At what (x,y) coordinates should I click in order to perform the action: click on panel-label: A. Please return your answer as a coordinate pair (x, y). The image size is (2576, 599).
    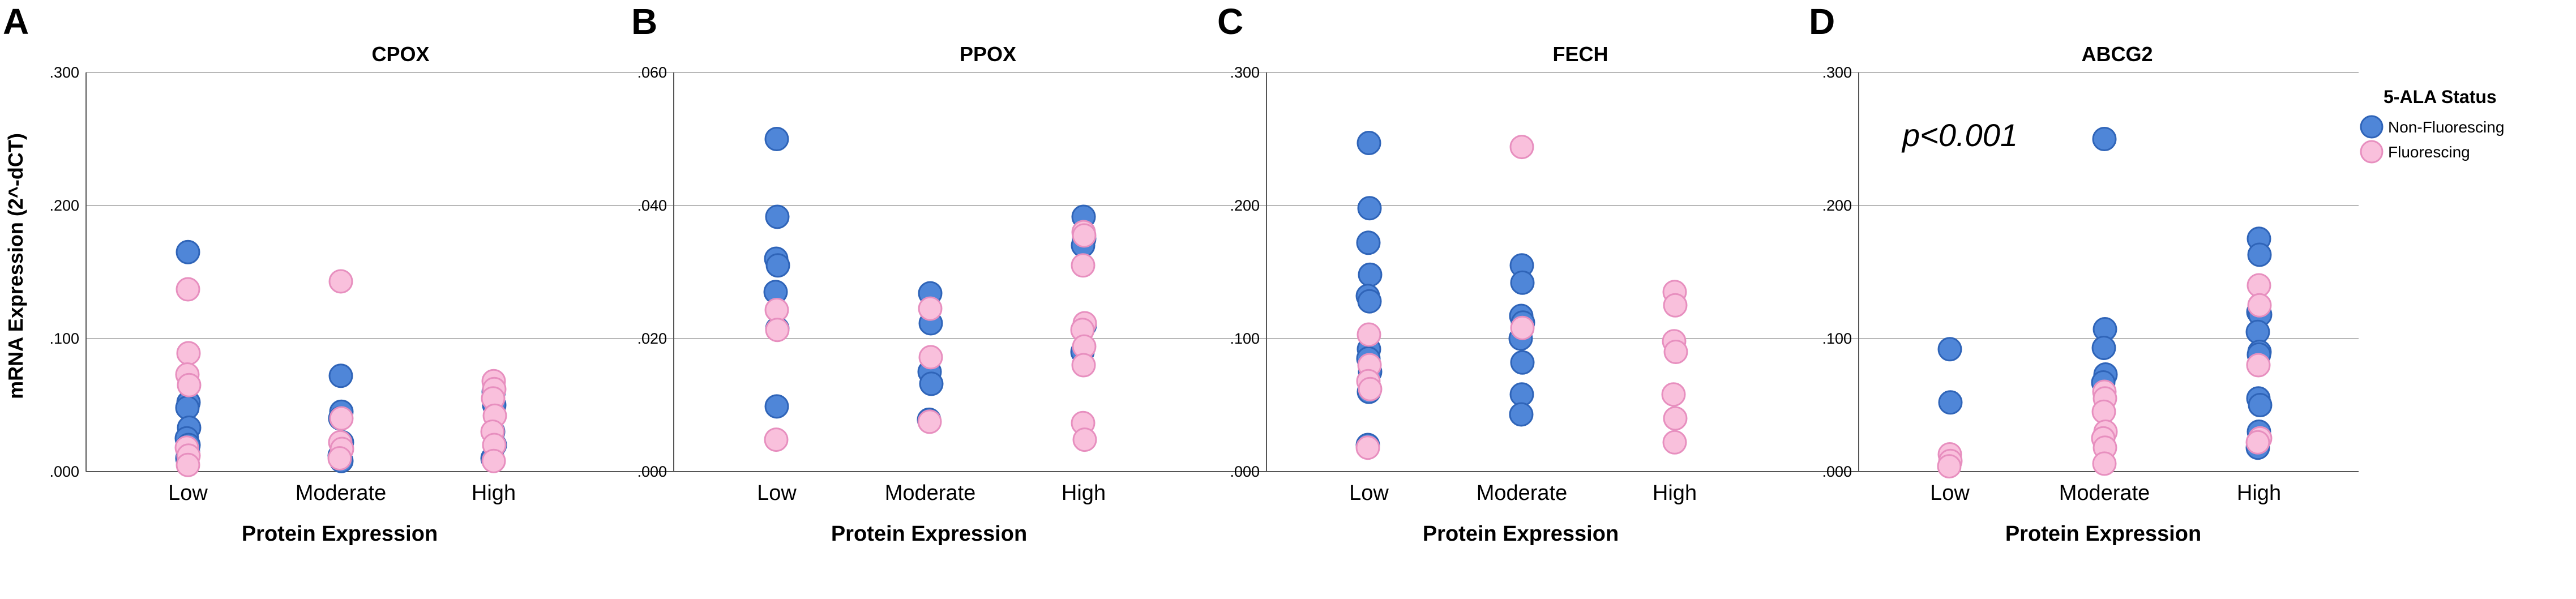
    Looking at the image, I should click on (16, 21).